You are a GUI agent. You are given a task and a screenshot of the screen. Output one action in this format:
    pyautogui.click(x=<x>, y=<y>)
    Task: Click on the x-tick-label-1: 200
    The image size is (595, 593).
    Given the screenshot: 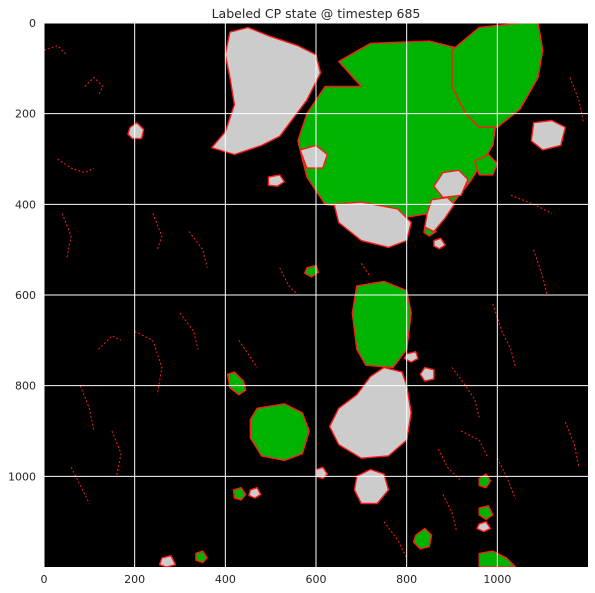 What is the action you would take?
    pyautogui.click(x=134, y=579)
    